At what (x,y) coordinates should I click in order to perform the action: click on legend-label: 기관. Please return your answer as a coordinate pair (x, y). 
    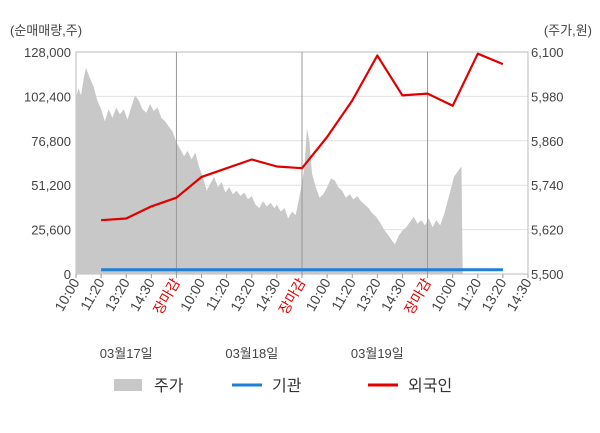
    Looking at the image, I should click on (287, 386).